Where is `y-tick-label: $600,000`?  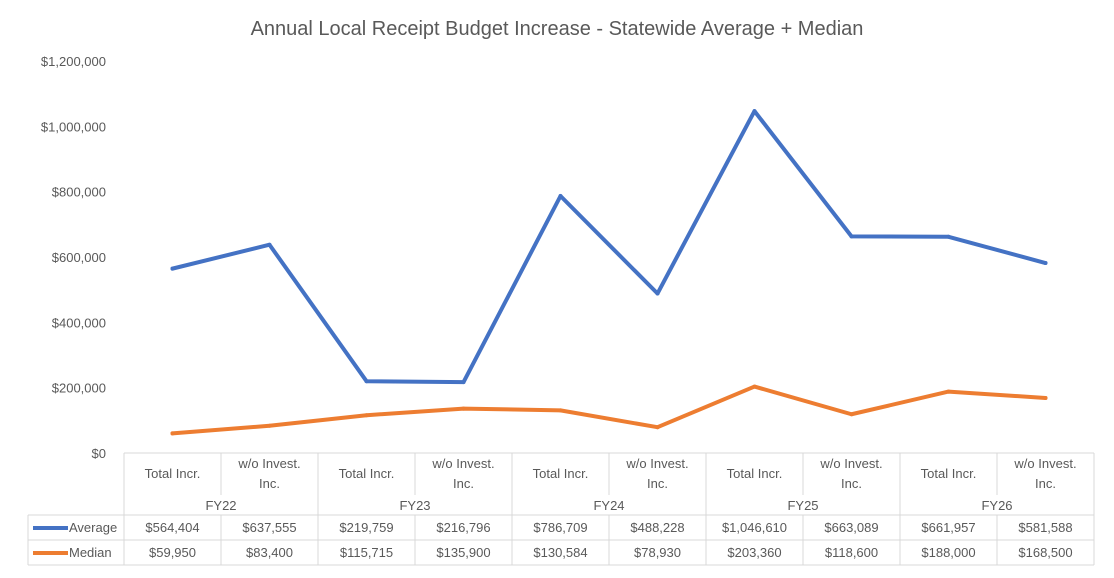
y-tick-label: $600,000 is located at coordinates (79, 257).